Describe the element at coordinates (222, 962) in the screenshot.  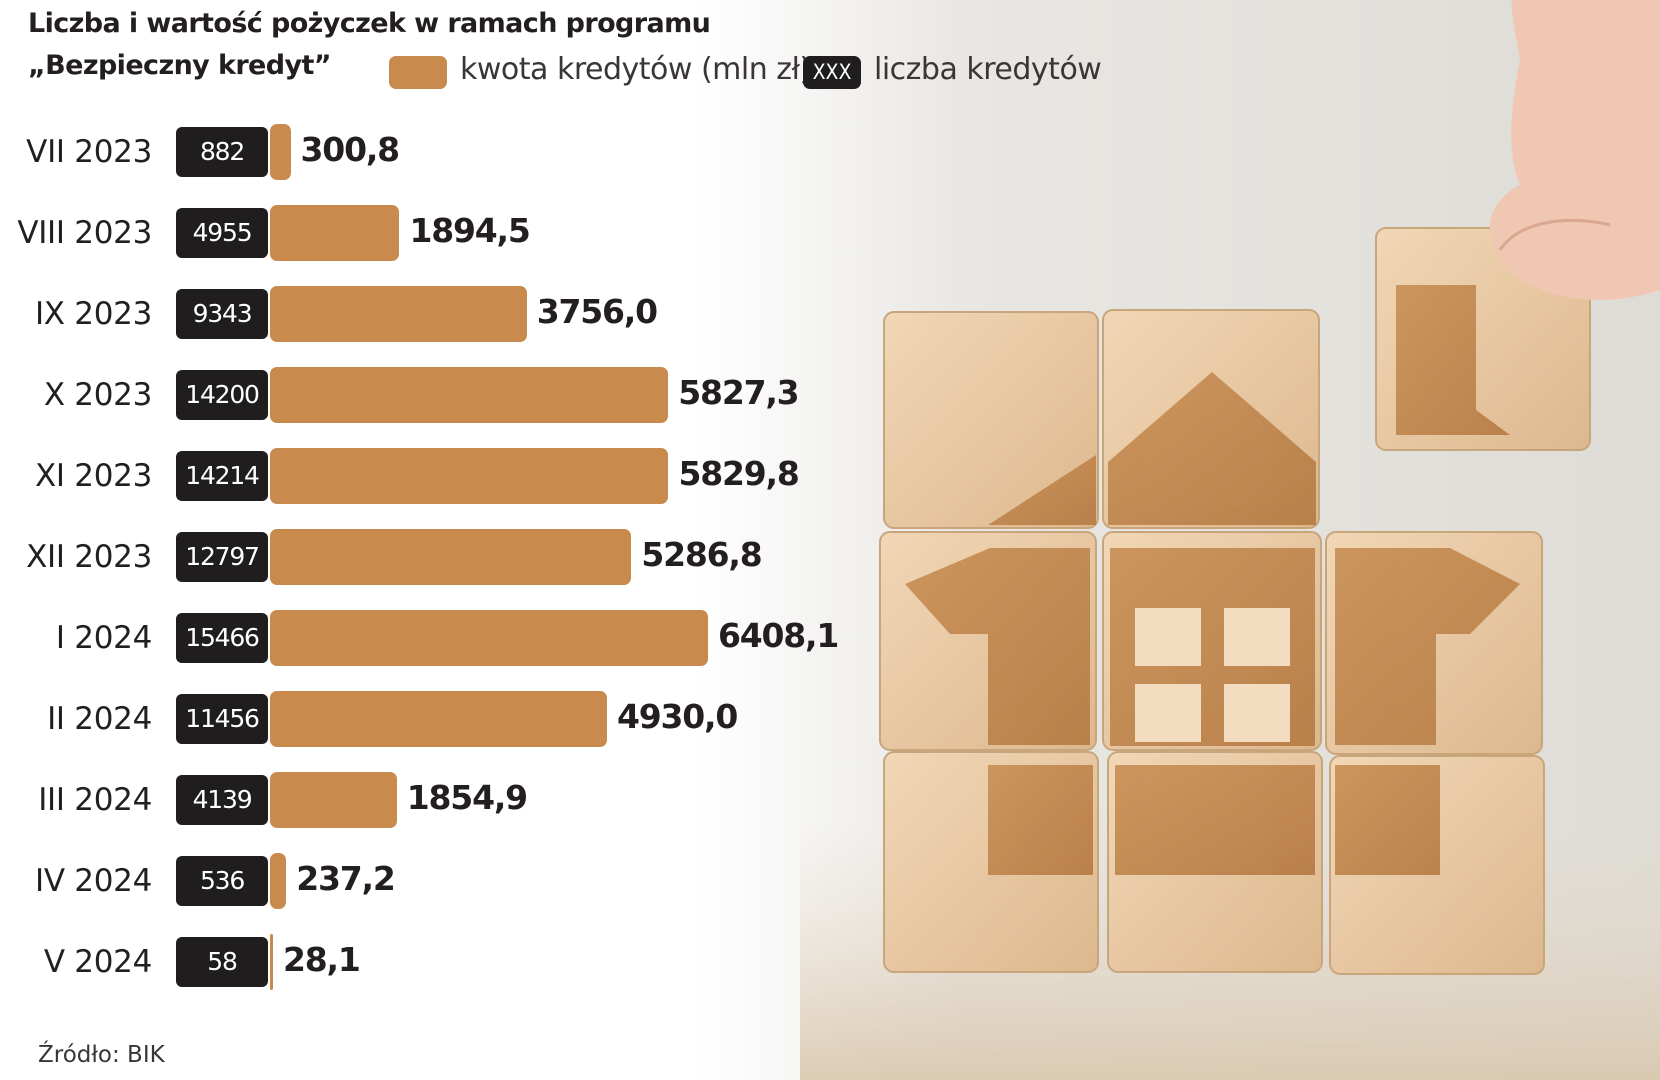
I see `count-label: 58` at that location.